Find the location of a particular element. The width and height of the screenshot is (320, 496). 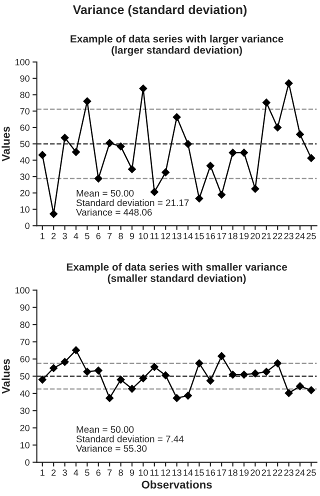

x-tick-label: 18 is located at coordinates (233, 236).